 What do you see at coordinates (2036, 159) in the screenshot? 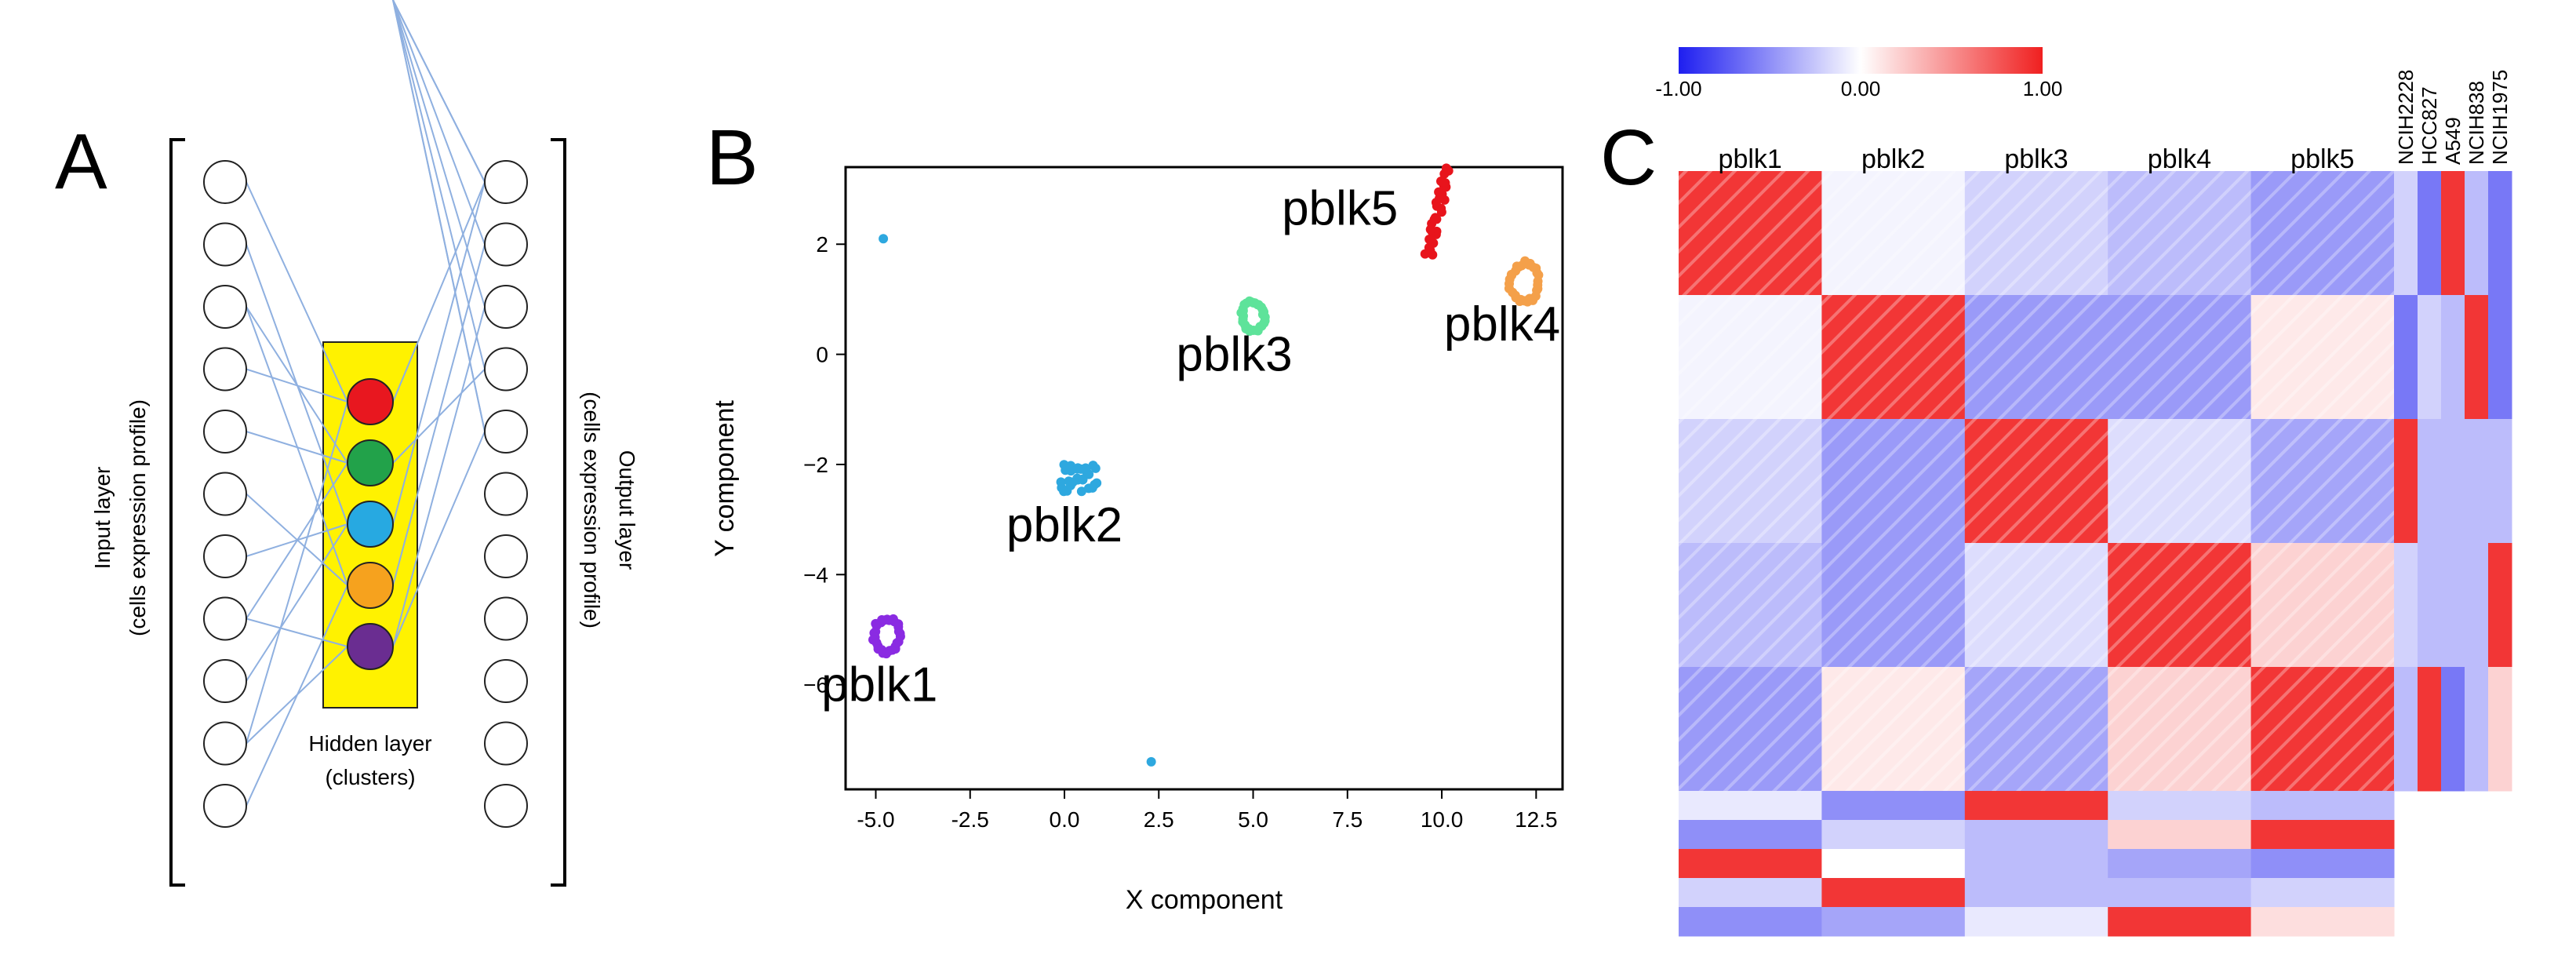
I see `column-group-label: pblk3` at bounding box center [2036, 159].